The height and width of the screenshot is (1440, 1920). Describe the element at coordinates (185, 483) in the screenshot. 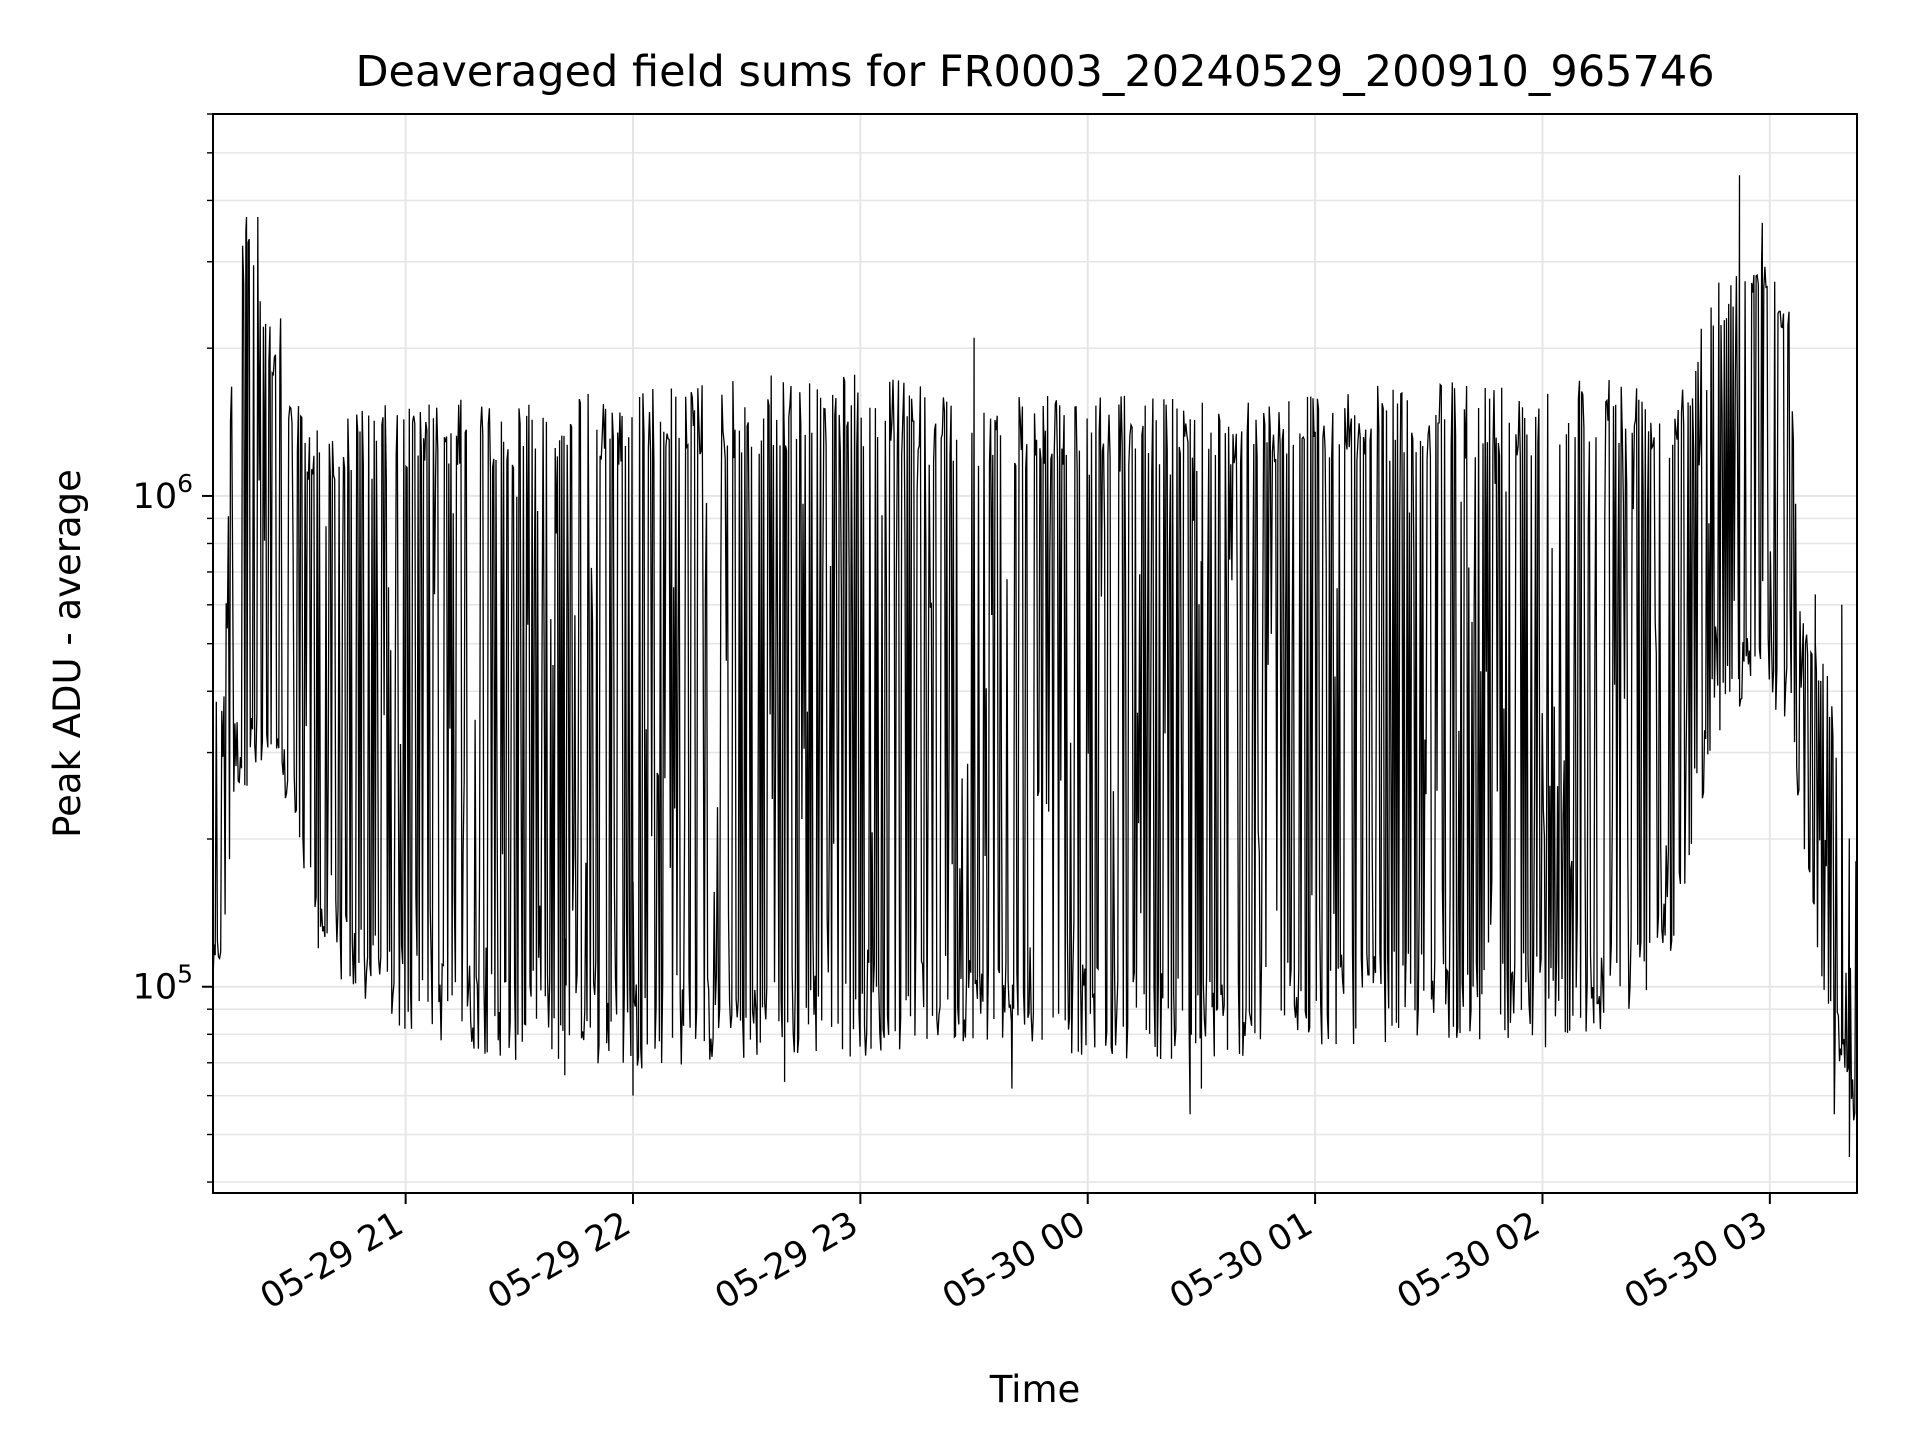

I see `y-tick-exponent: 6` at that location.